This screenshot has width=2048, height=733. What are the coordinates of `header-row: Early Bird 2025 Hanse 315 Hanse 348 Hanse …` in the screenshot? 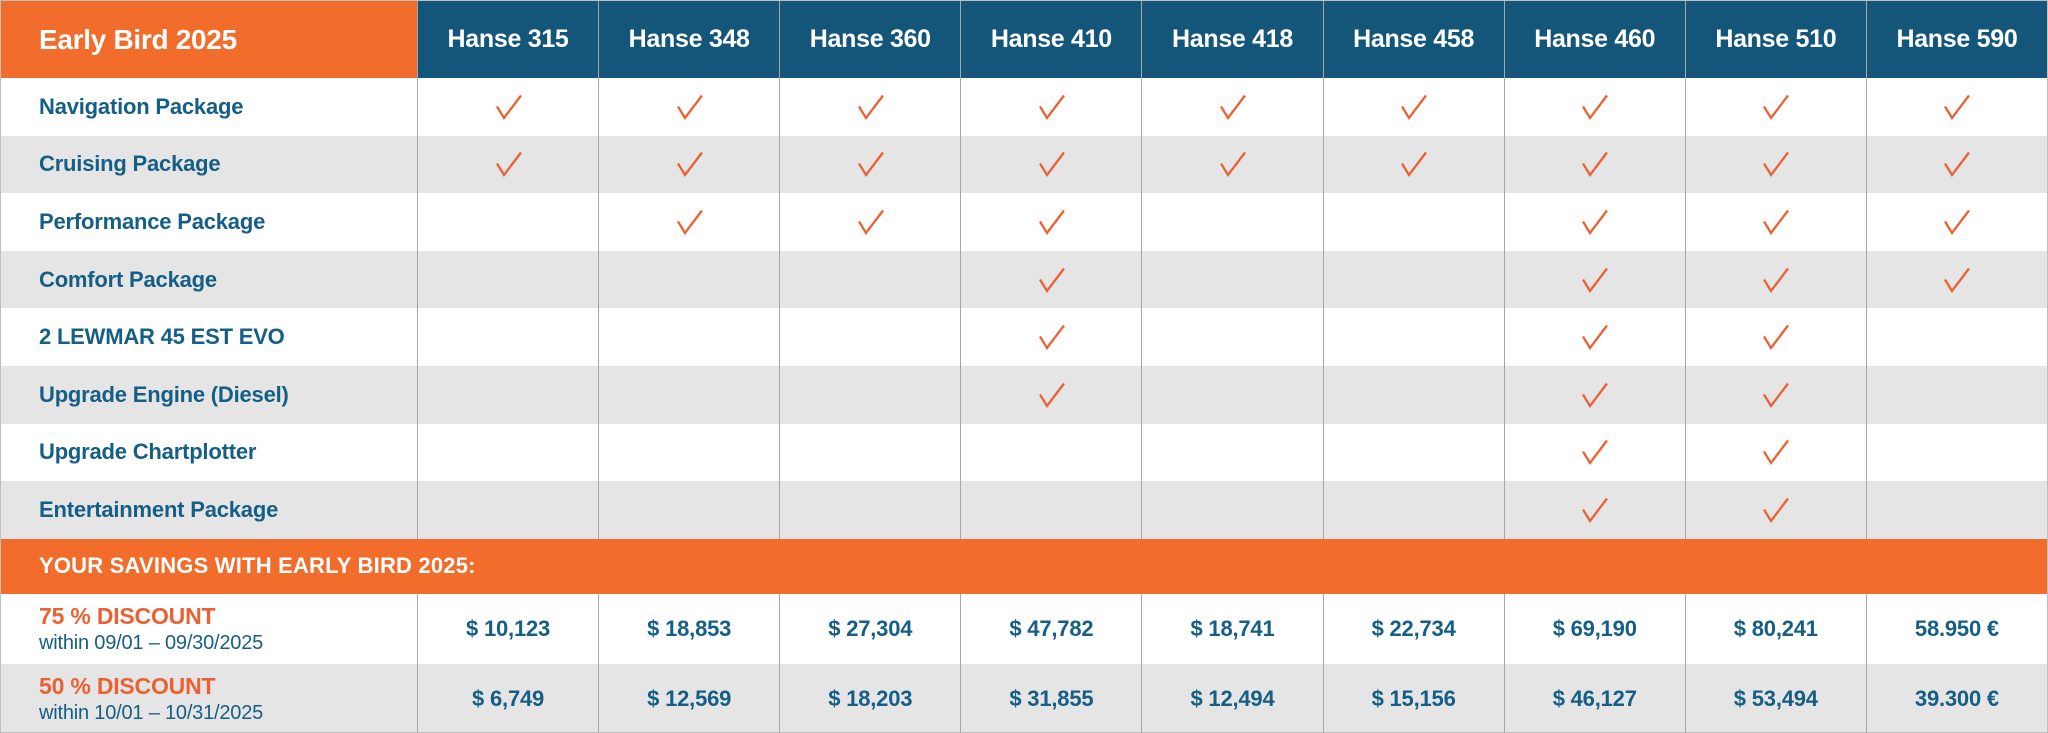 It's located at (1024, 39).